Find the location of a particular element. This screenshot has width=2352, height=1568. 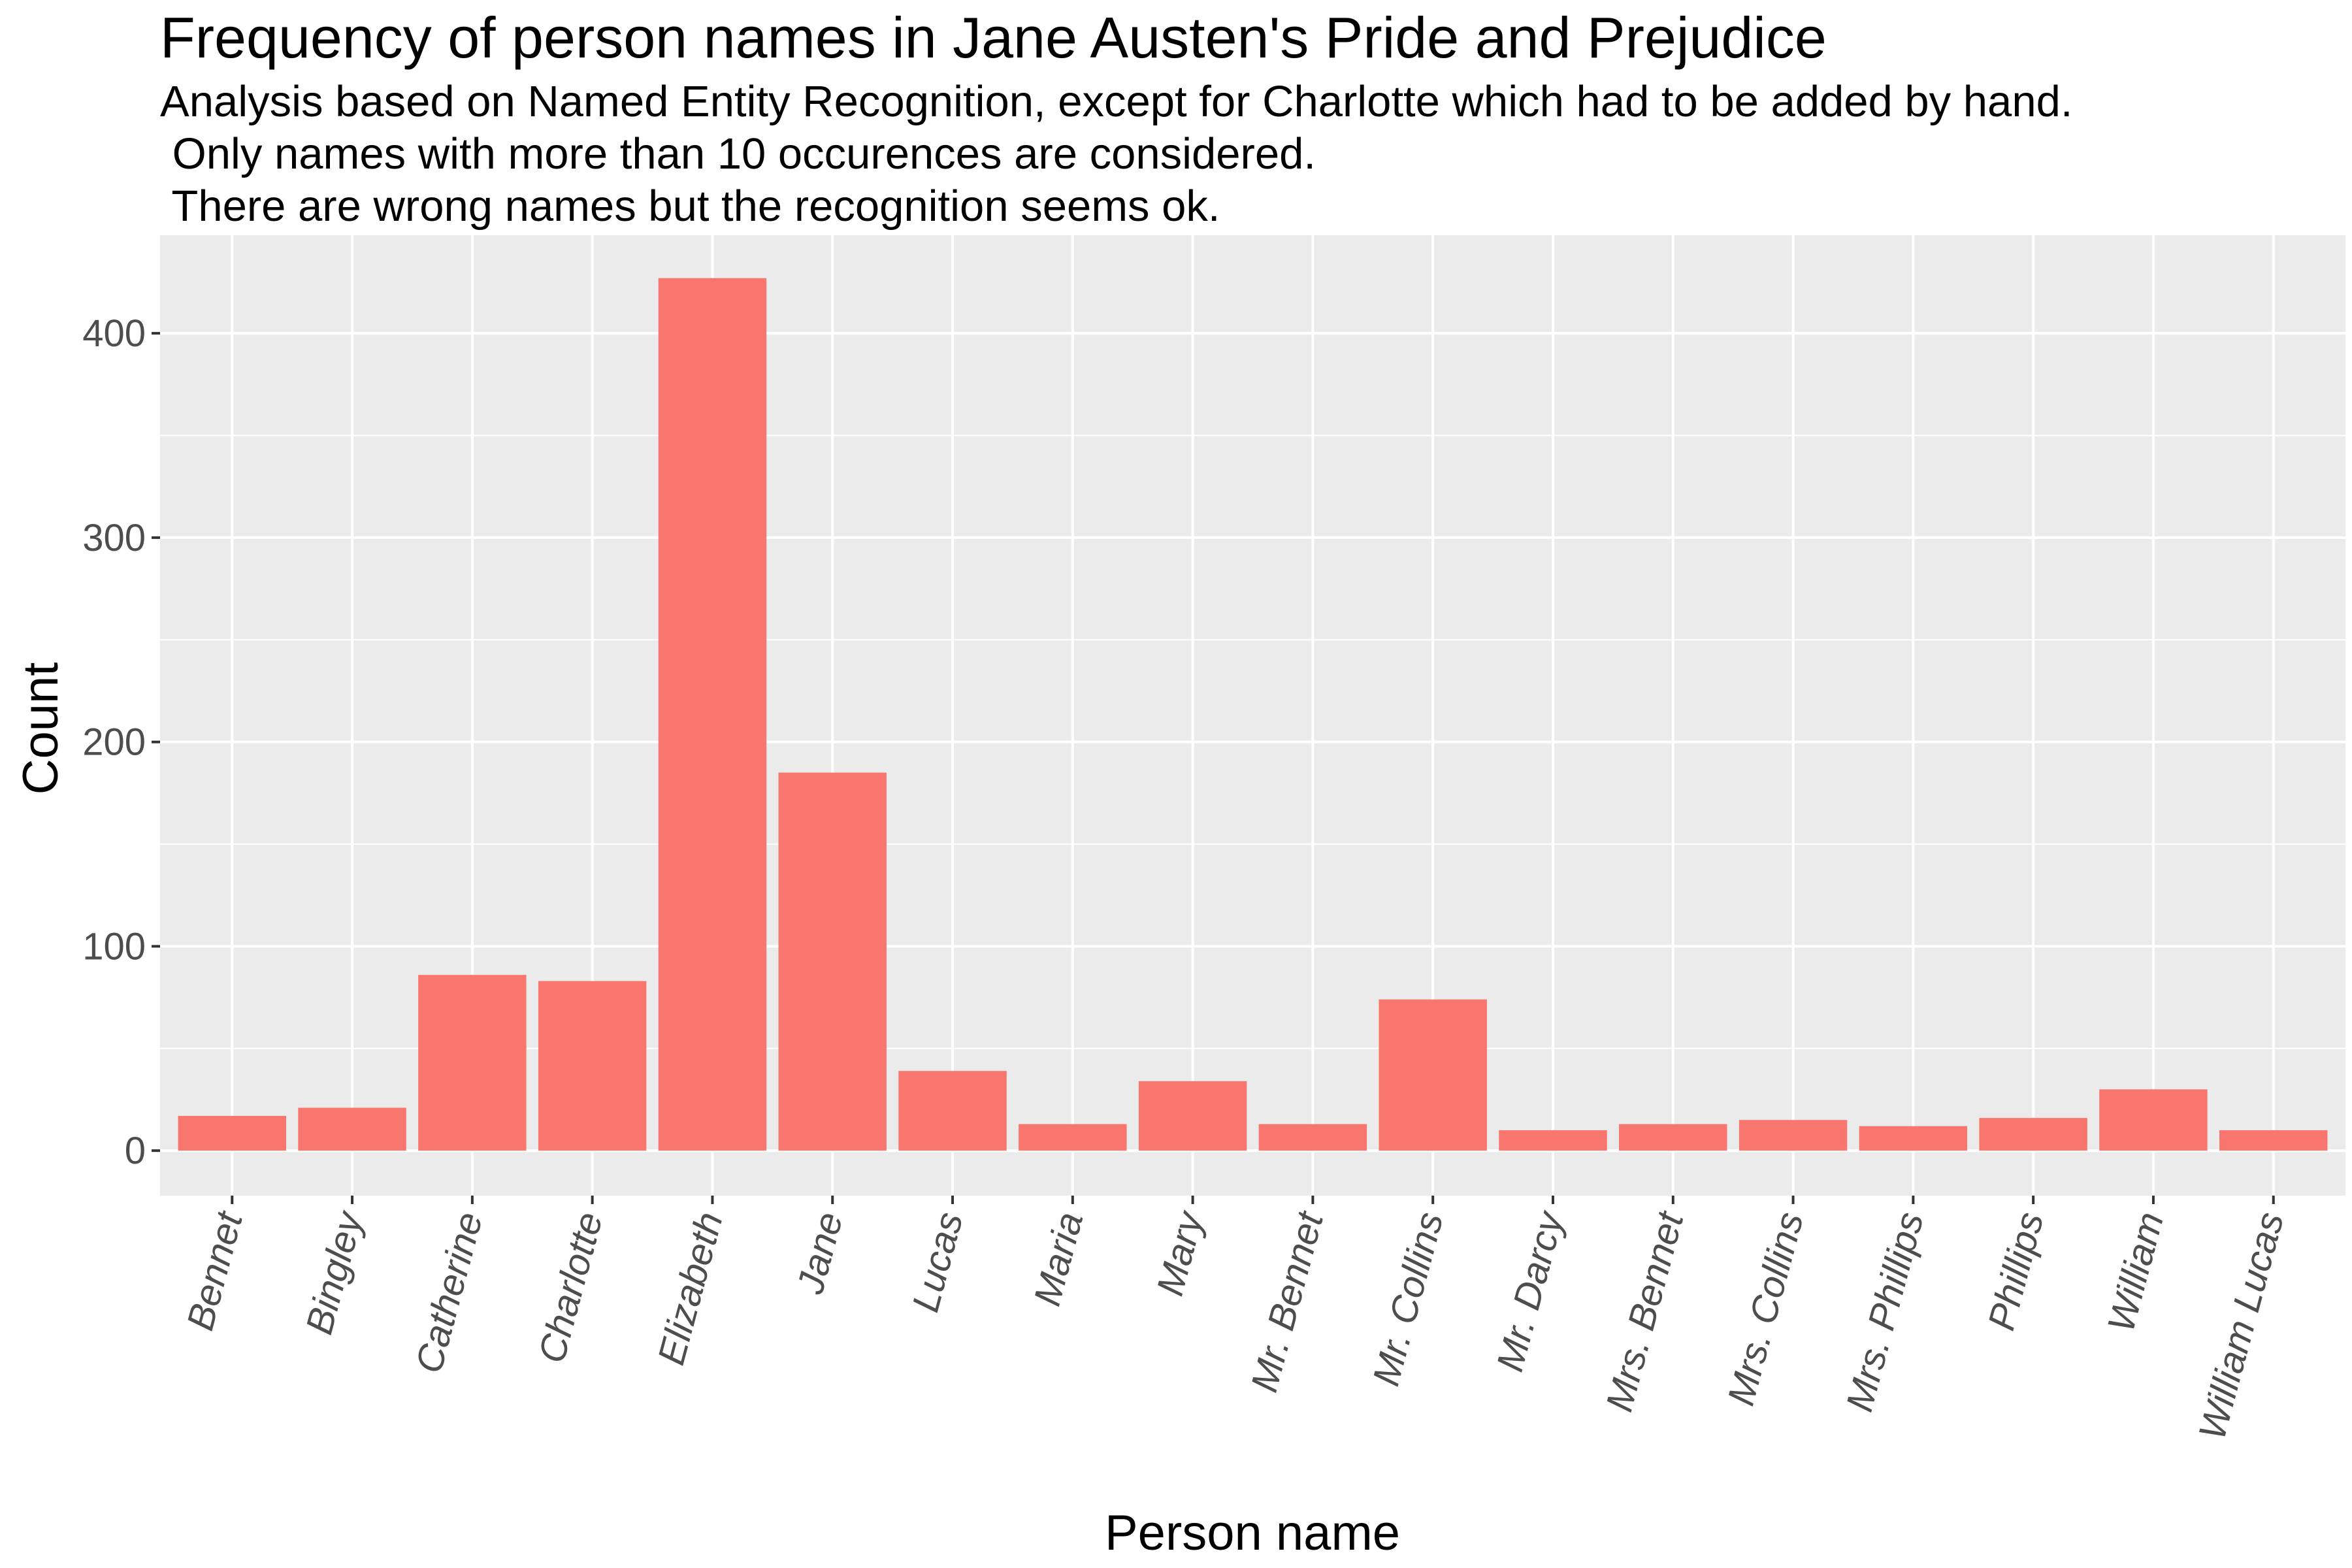

x-tick-label: Jane is located at coordinates (820, 1253).